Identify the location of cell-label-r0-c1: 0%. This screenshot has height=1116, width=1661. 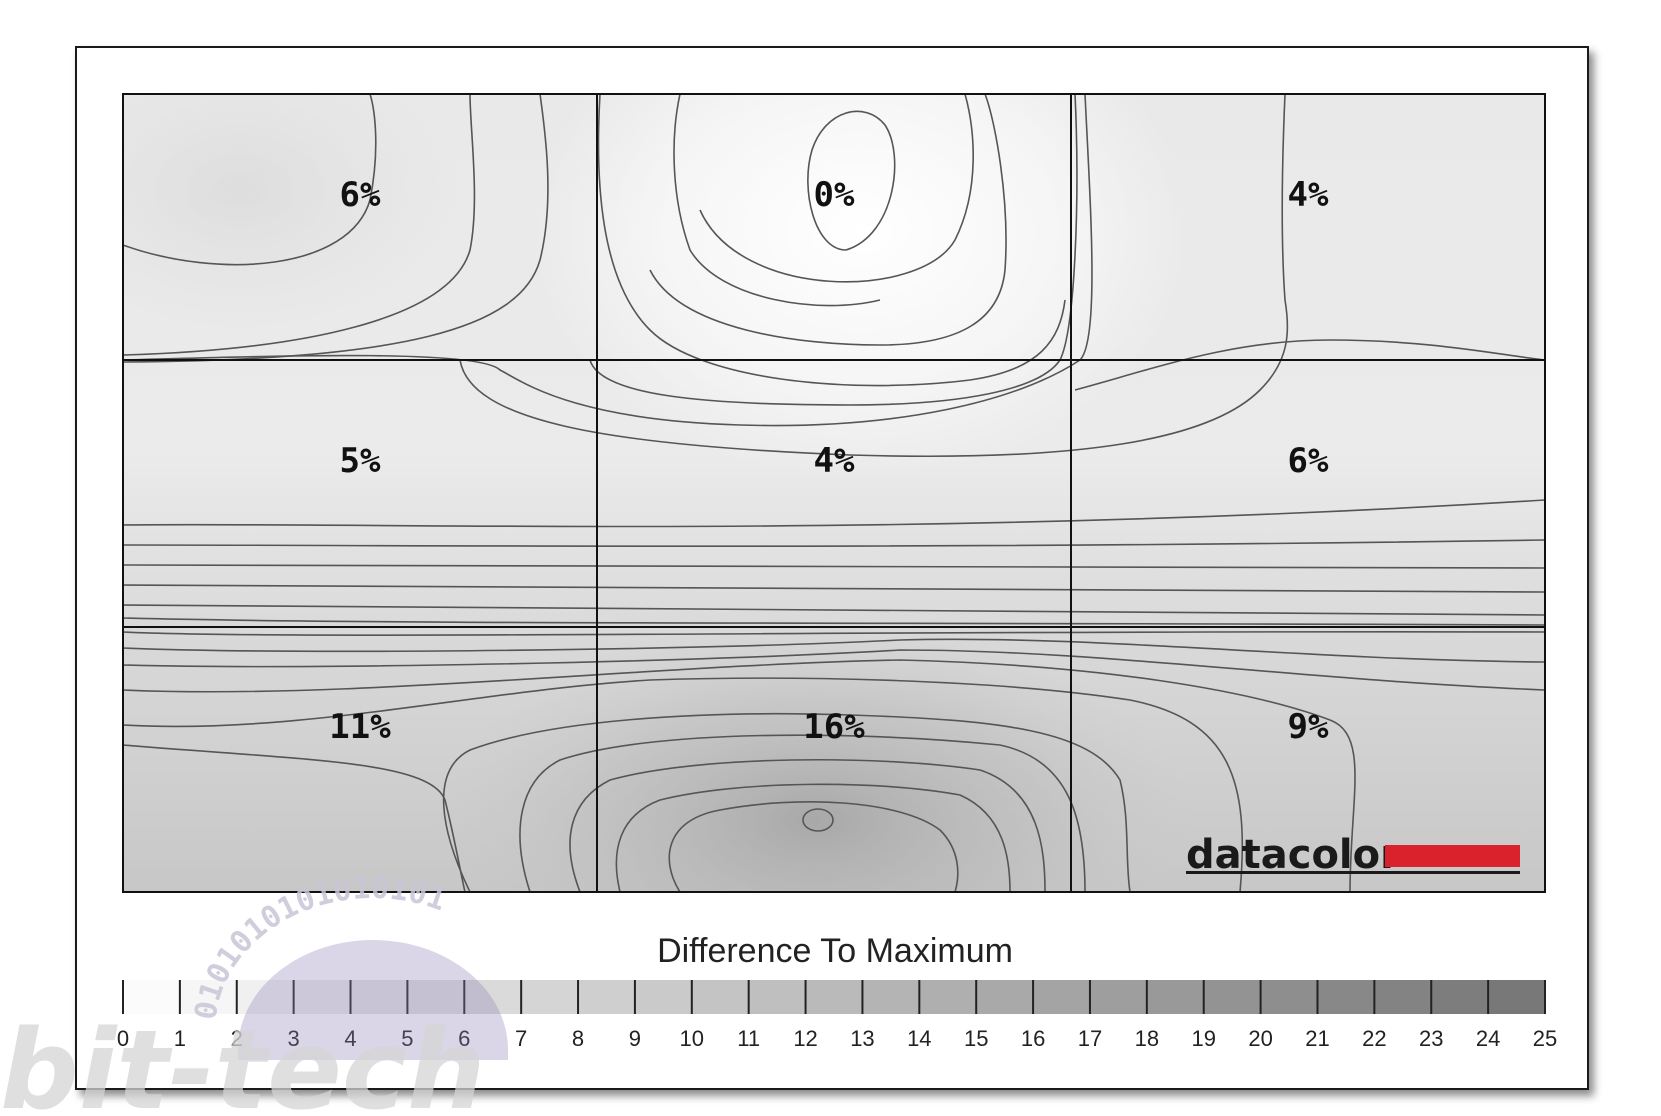
(834, 195).